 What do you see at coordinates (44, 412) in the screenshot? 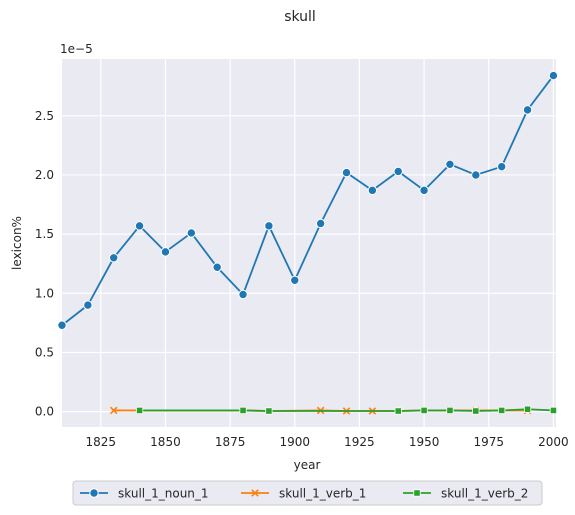
I see `y-tick-label: 0.0` at bounding box center [44, 412].